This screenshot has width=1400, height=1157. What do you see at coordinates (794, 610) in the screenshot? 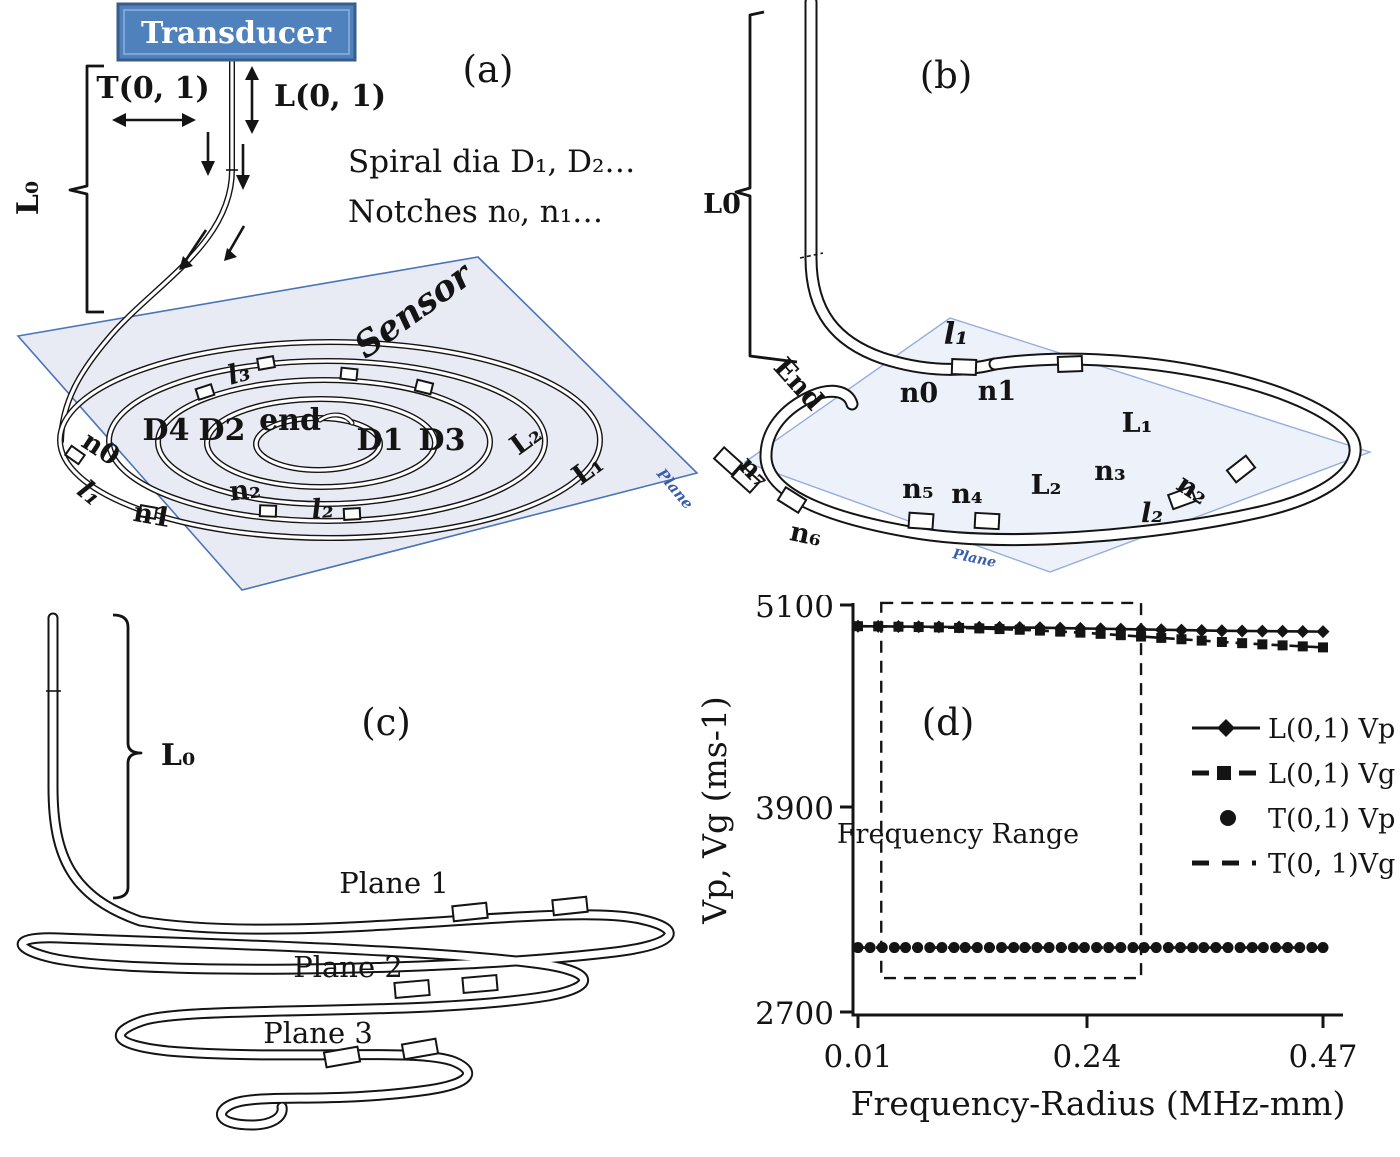
I see `ytick-5100: 5100` at bounding box center [794, 610].